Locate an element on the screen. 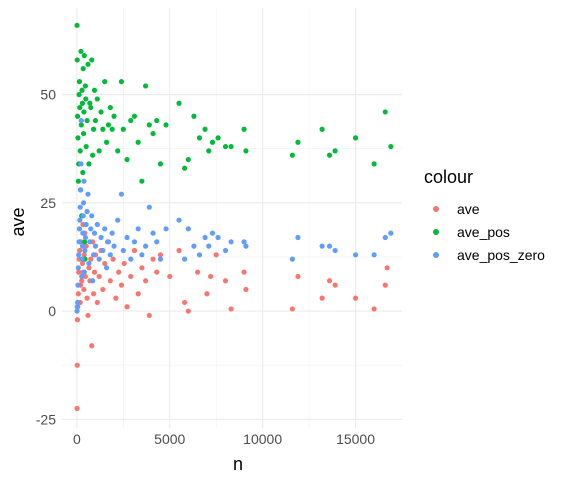 The height and width of the screenshot is (480, 576). y-tick-label: 0 is located at coordinates (52, 311).